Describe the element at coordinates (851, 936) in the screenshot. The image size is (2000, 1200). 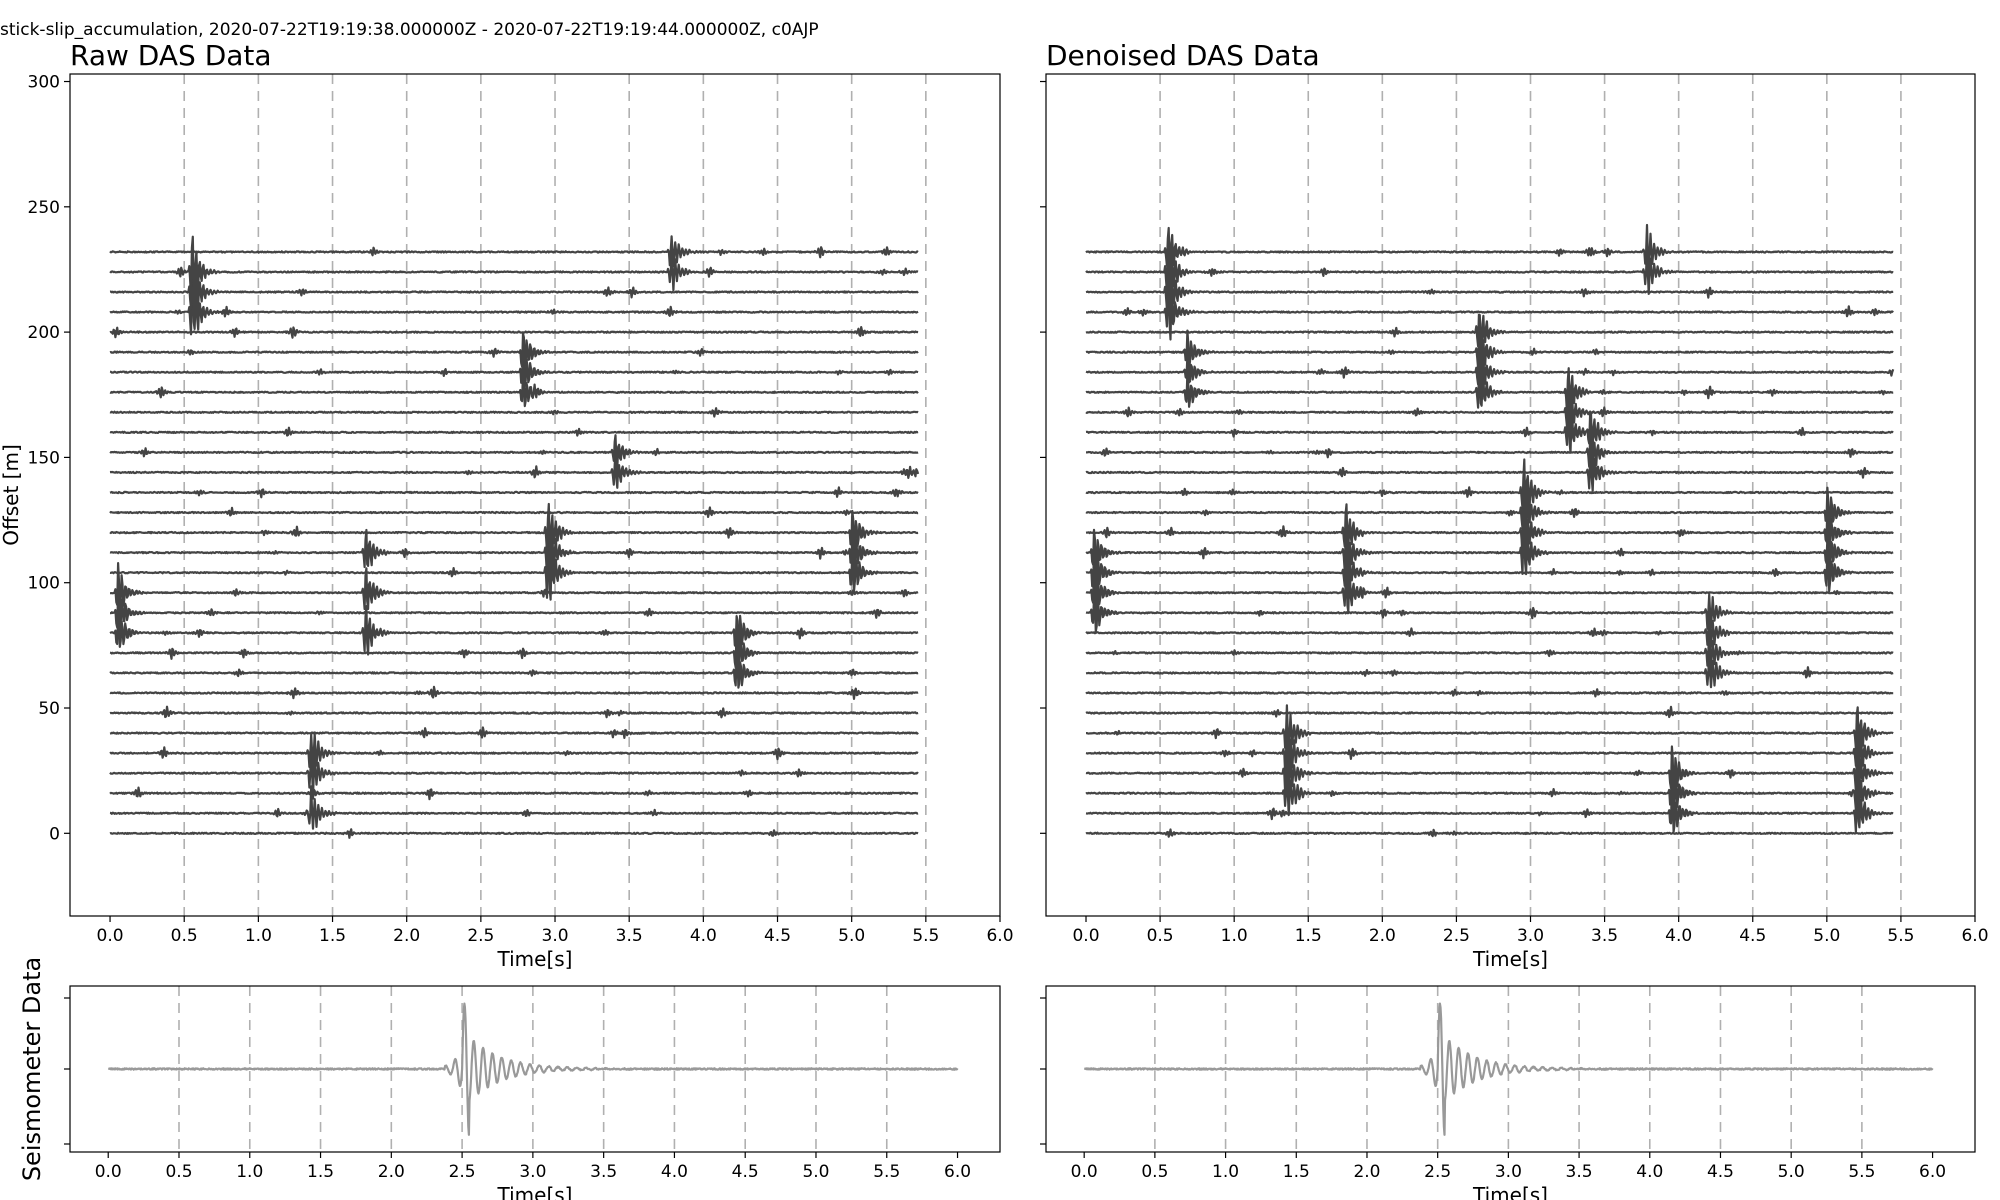
I see `x-tick-label: 5.0` at that location.